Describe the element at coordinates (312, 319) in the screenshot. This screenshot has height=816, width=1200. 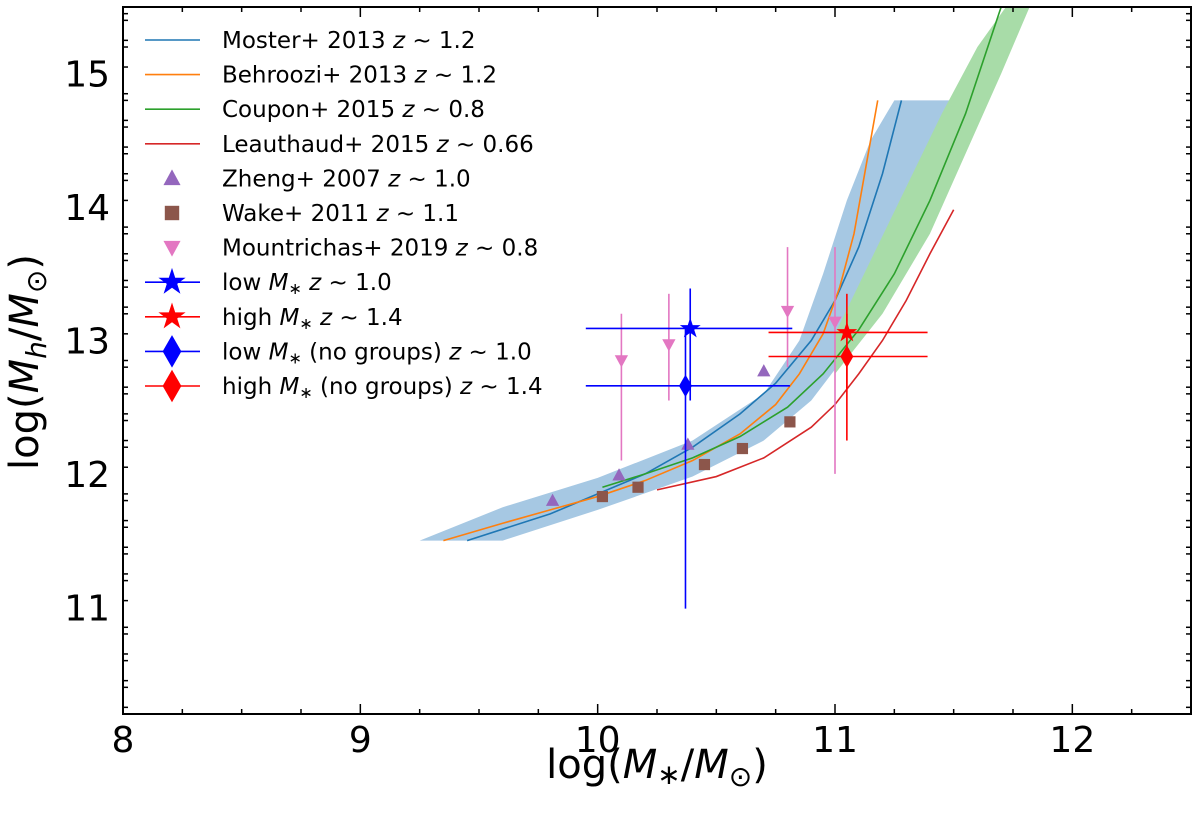
I see `high_mstar-legend-label: high M∗ z ~ 1.4` at that location.